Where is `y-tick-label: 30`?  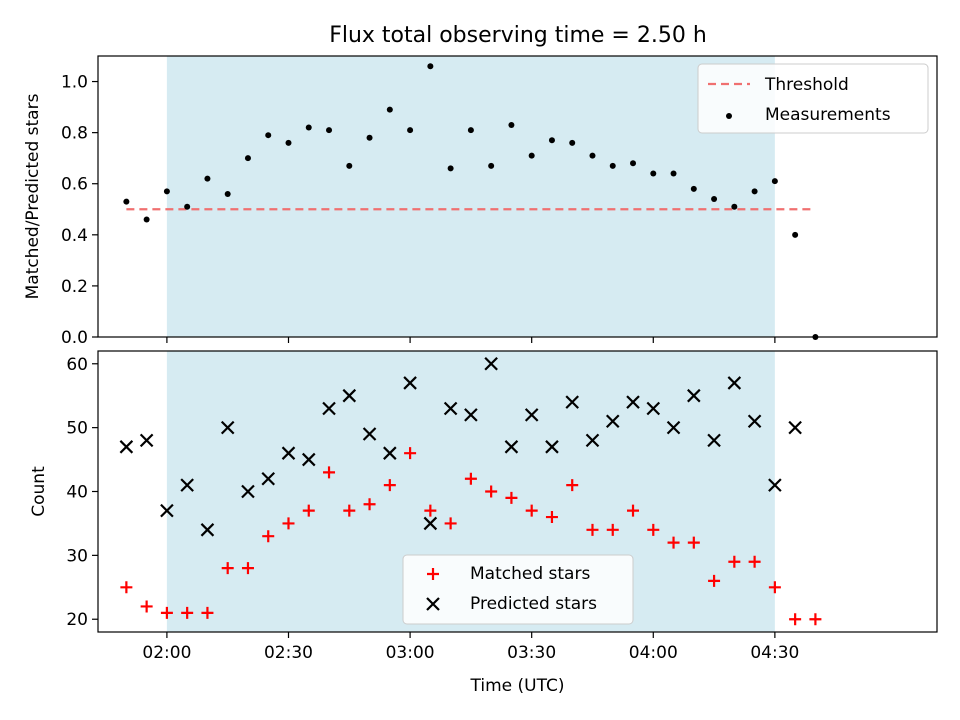 y-tick-label: 30 is located at coordinates (77, 556).